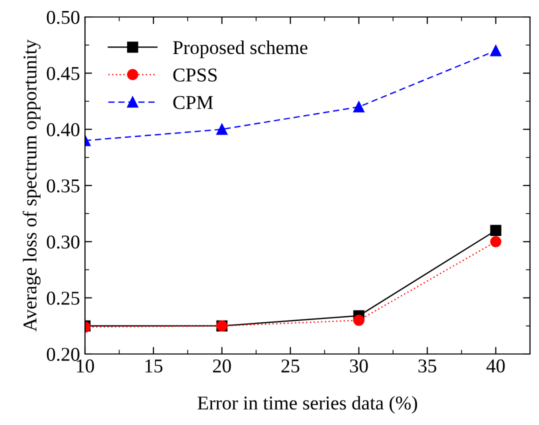 The height and width of the screenshot is (425, 539). What do you see at coordinates (63, 73) in the screenshot?
I see `y-tick-label: 0.45` at bounding box center [63, 73].